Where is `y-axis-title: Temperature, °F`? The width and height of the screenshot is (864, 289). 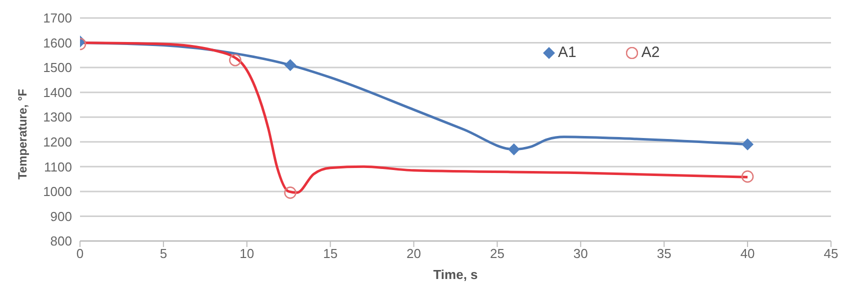 y-axis-title: Temperature, °F is located at coordinates (22, 134).